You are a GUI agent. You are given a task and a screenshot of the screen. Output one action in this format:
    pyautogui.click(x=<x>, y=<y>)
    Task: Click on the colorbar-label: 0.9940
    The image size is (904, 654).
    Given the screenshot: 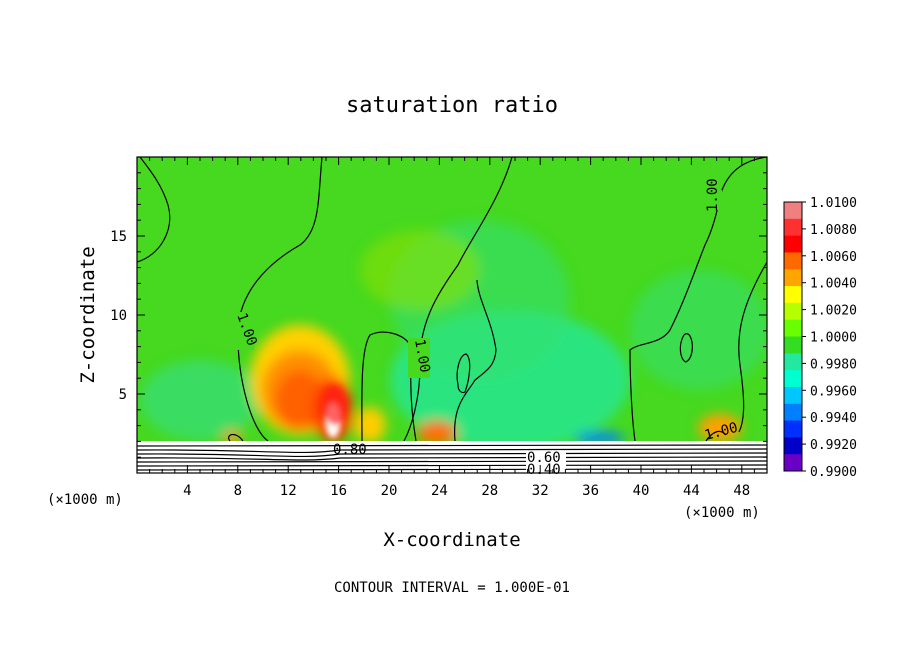 What is the action you would take?
    pyautogui.click(x=833, y=418)
    